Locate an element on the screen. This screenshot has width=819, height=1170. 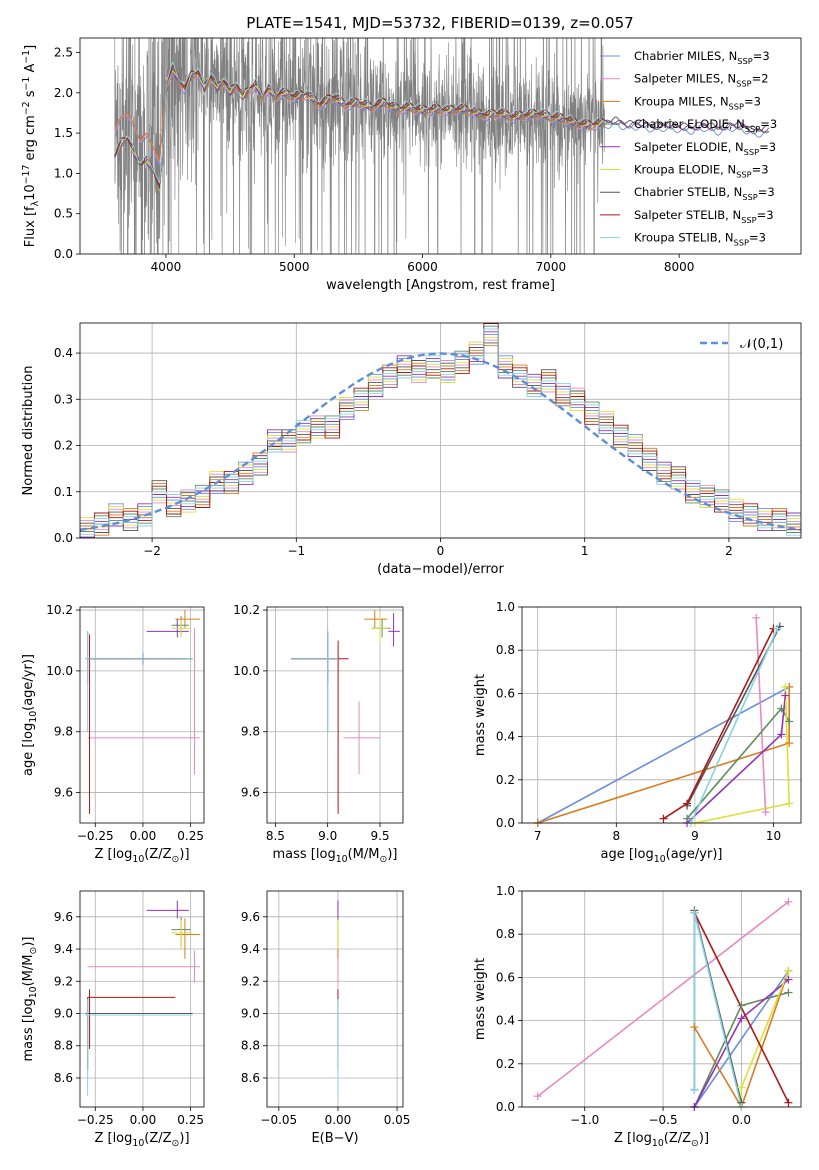
x-tick-label: 8 is located at coordinates (616, 836).